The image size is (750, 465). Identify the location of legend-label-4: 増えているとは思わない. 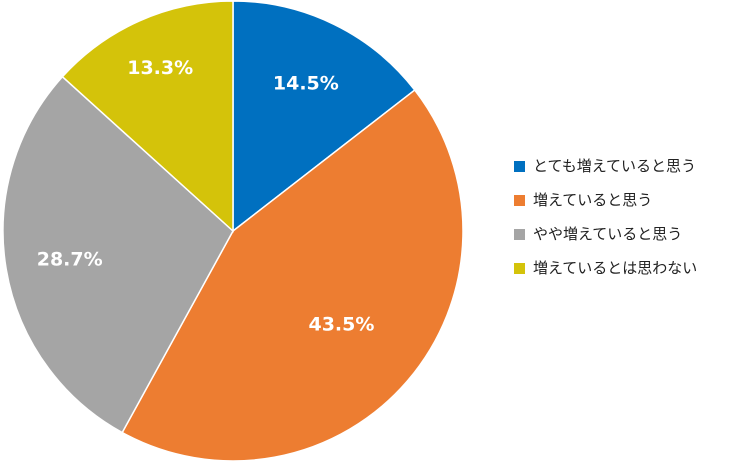
(615, 268).